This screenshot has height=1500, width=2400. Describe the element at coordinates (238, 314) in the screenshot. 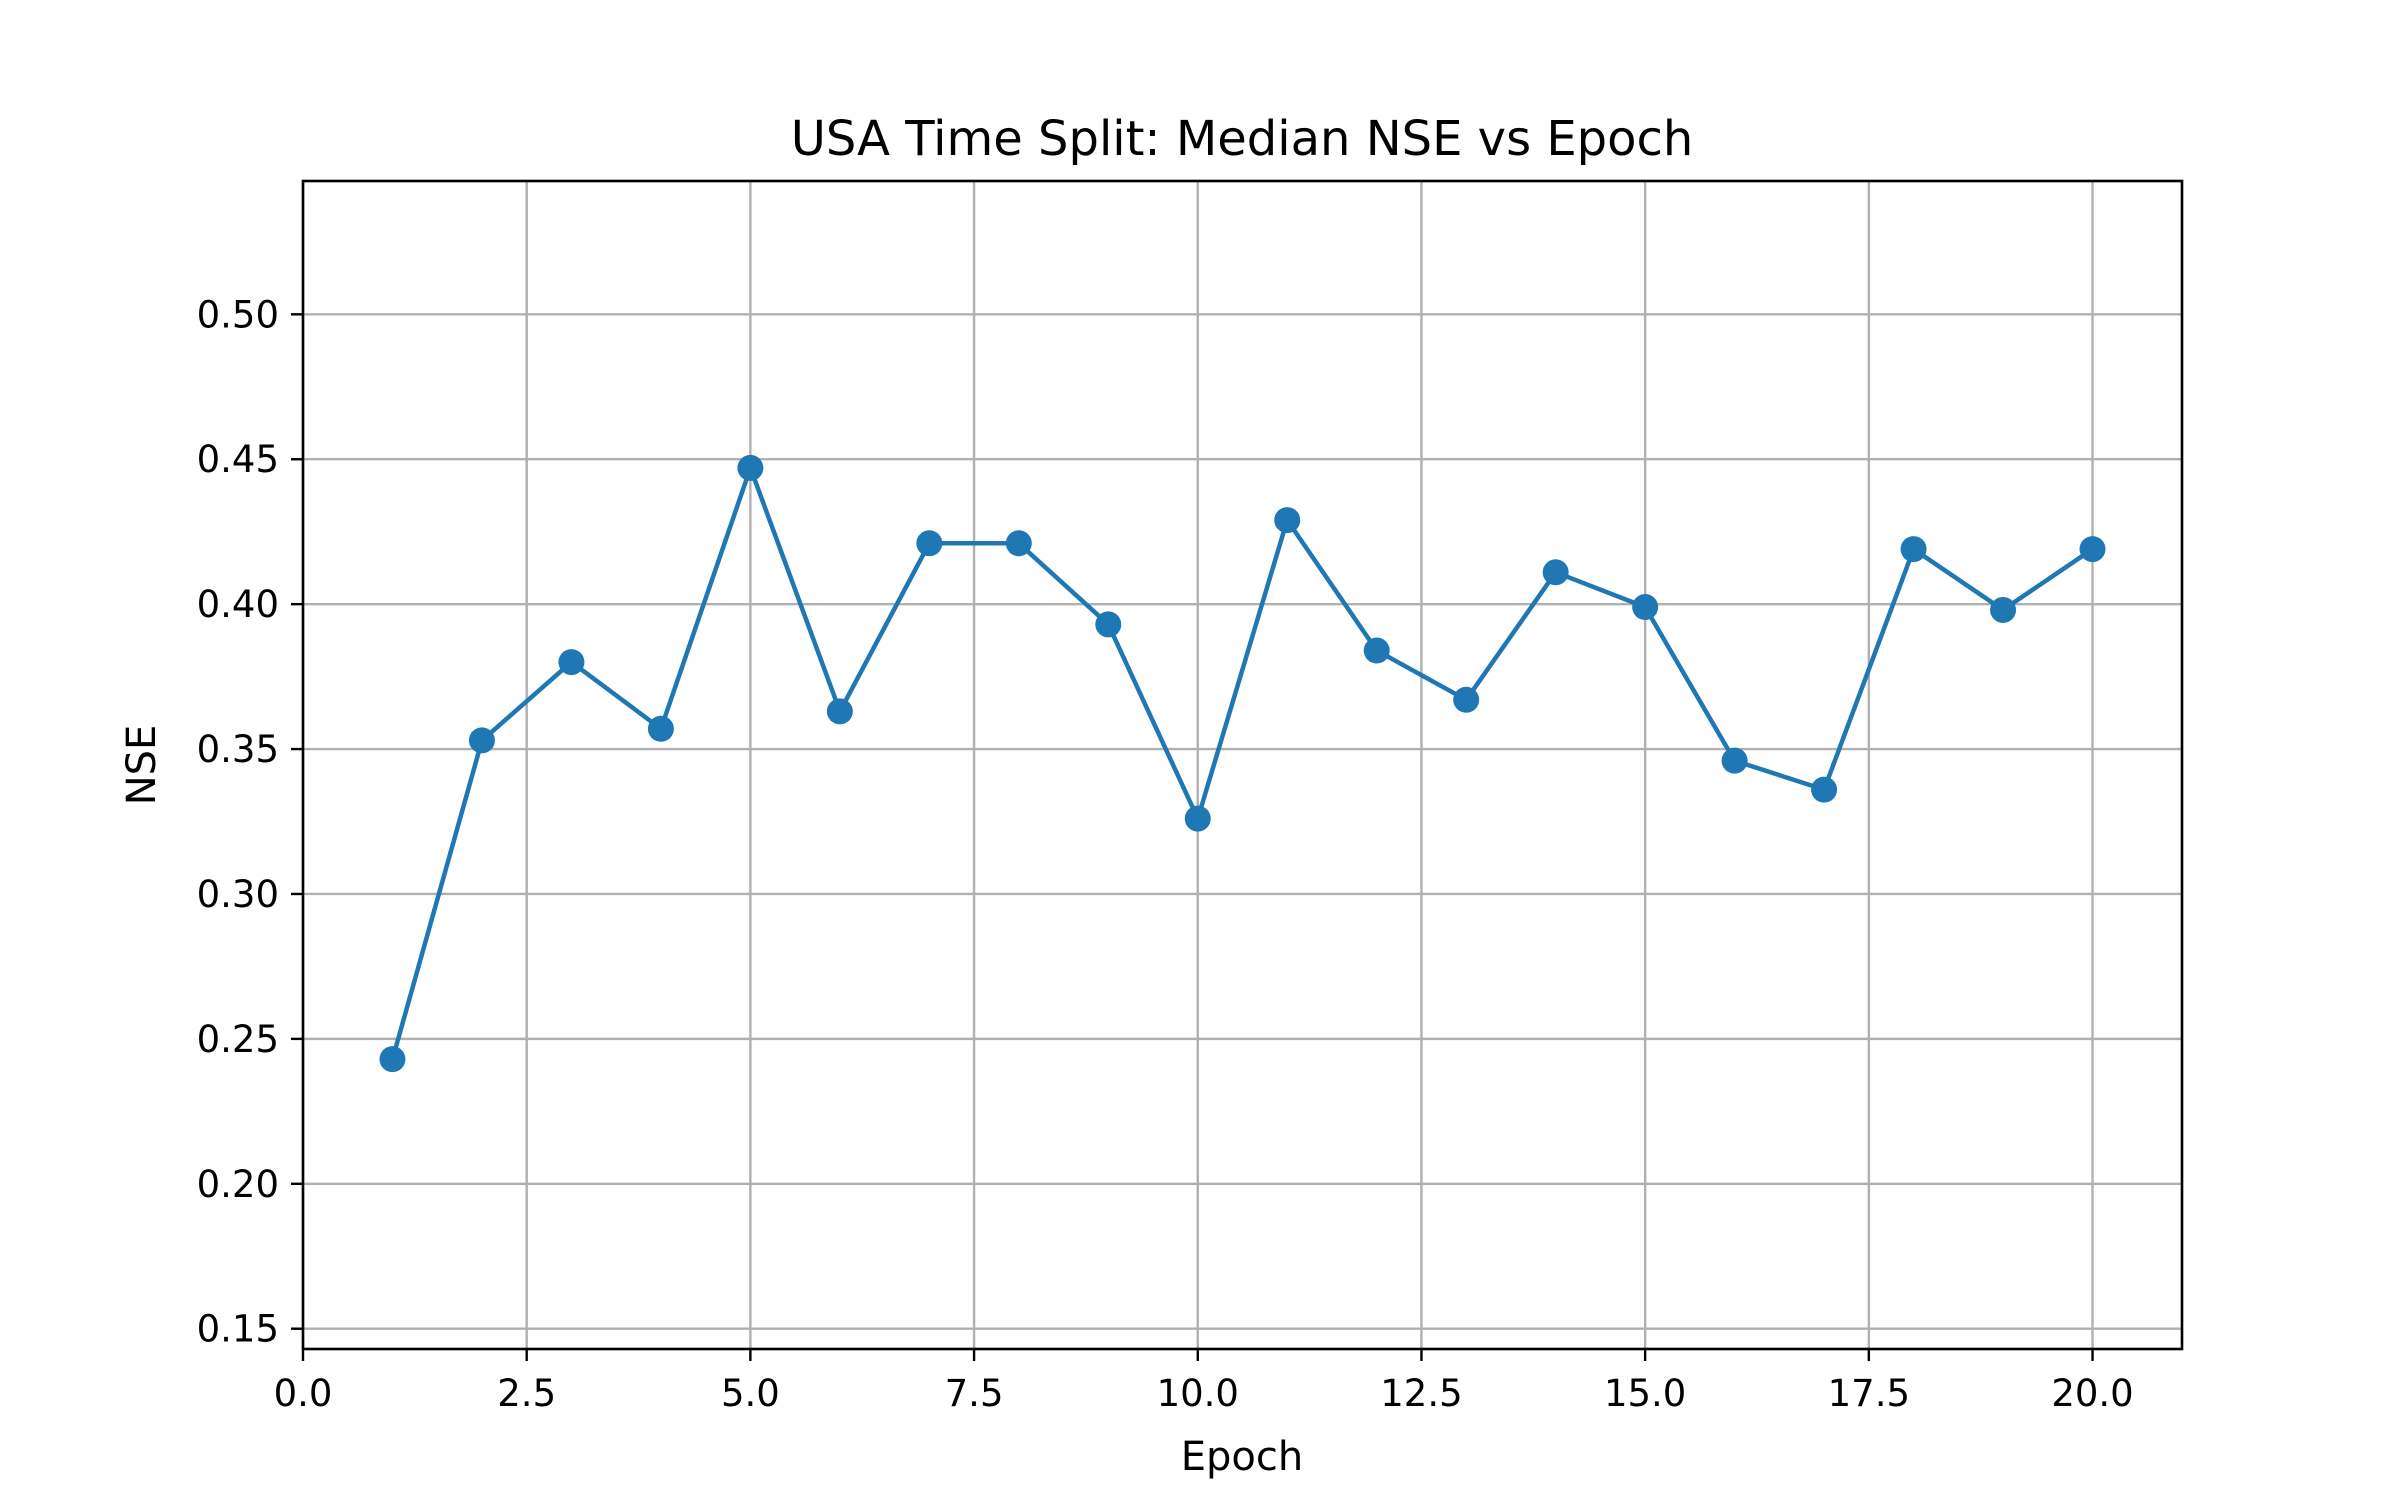

I see `y-tick-label: 0.50` at that location.